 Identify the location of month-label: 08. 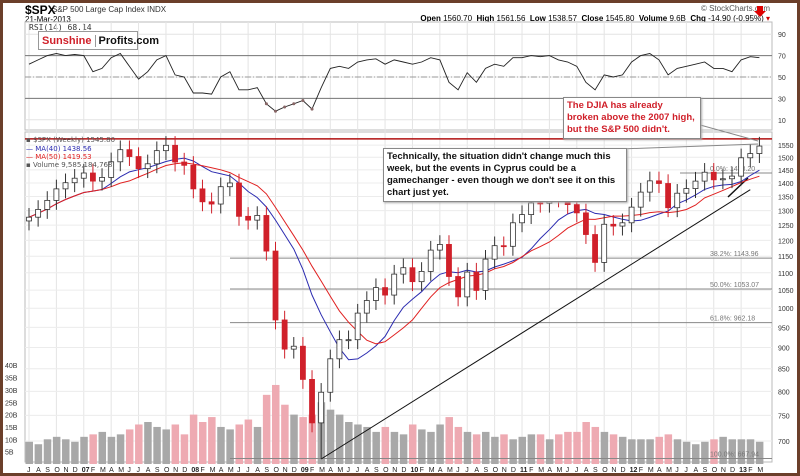
(195, 470).